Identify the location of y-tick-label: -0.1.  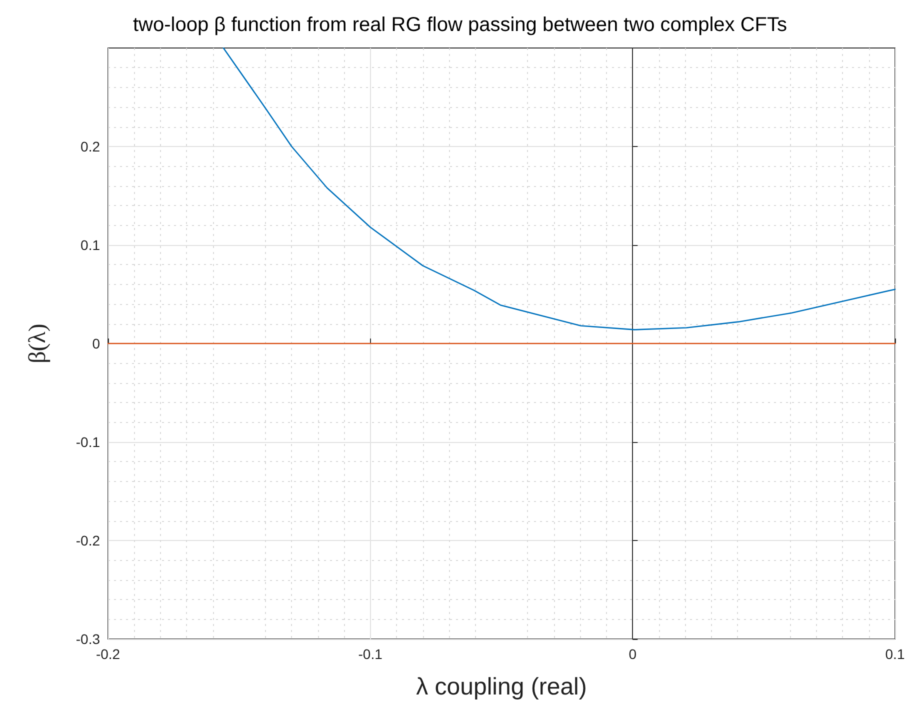
(88, 442).